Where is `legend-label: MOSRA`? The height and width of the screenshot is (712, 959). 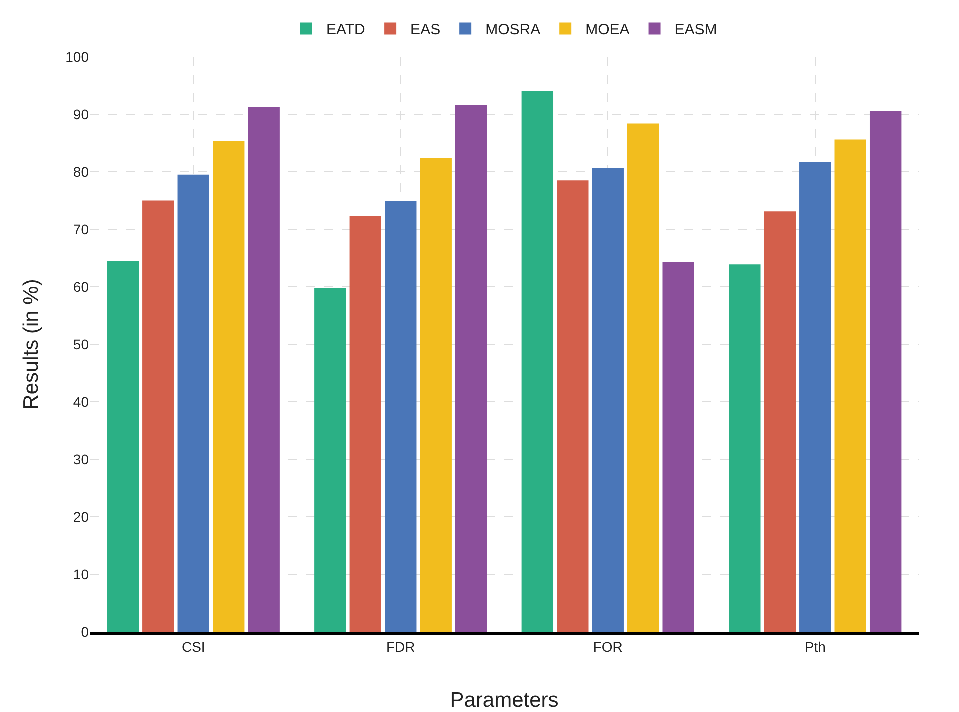
legend-label: MOSRA is located at coordinates (513, 30).